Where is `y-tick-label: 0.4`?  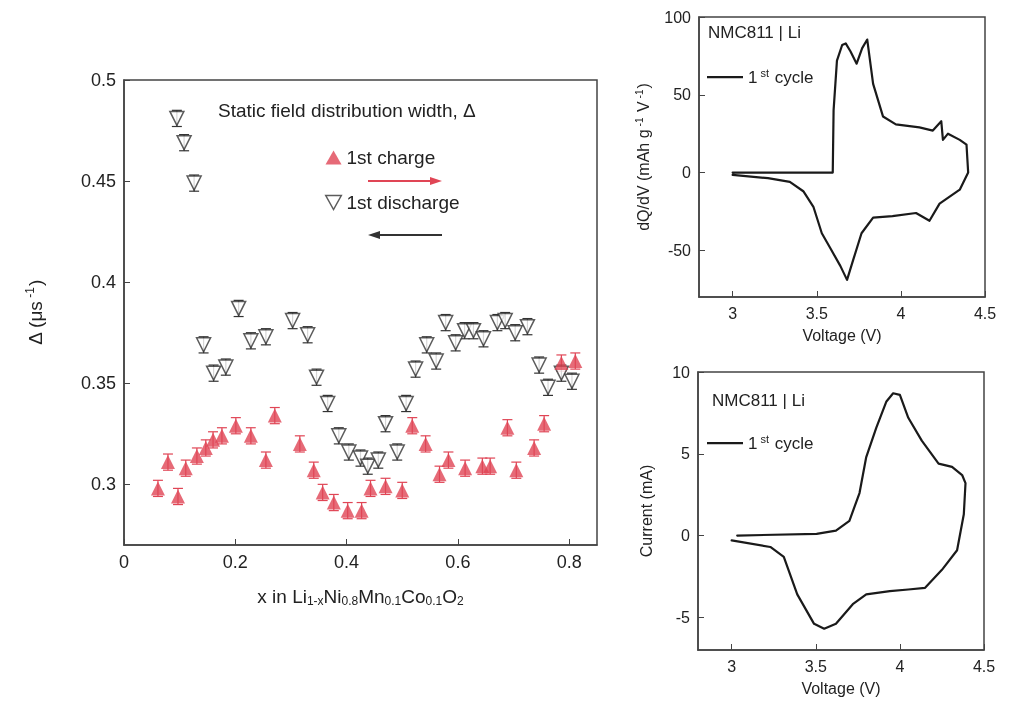 y-tick-label: 0.4 is located at coordinates (103, 282).